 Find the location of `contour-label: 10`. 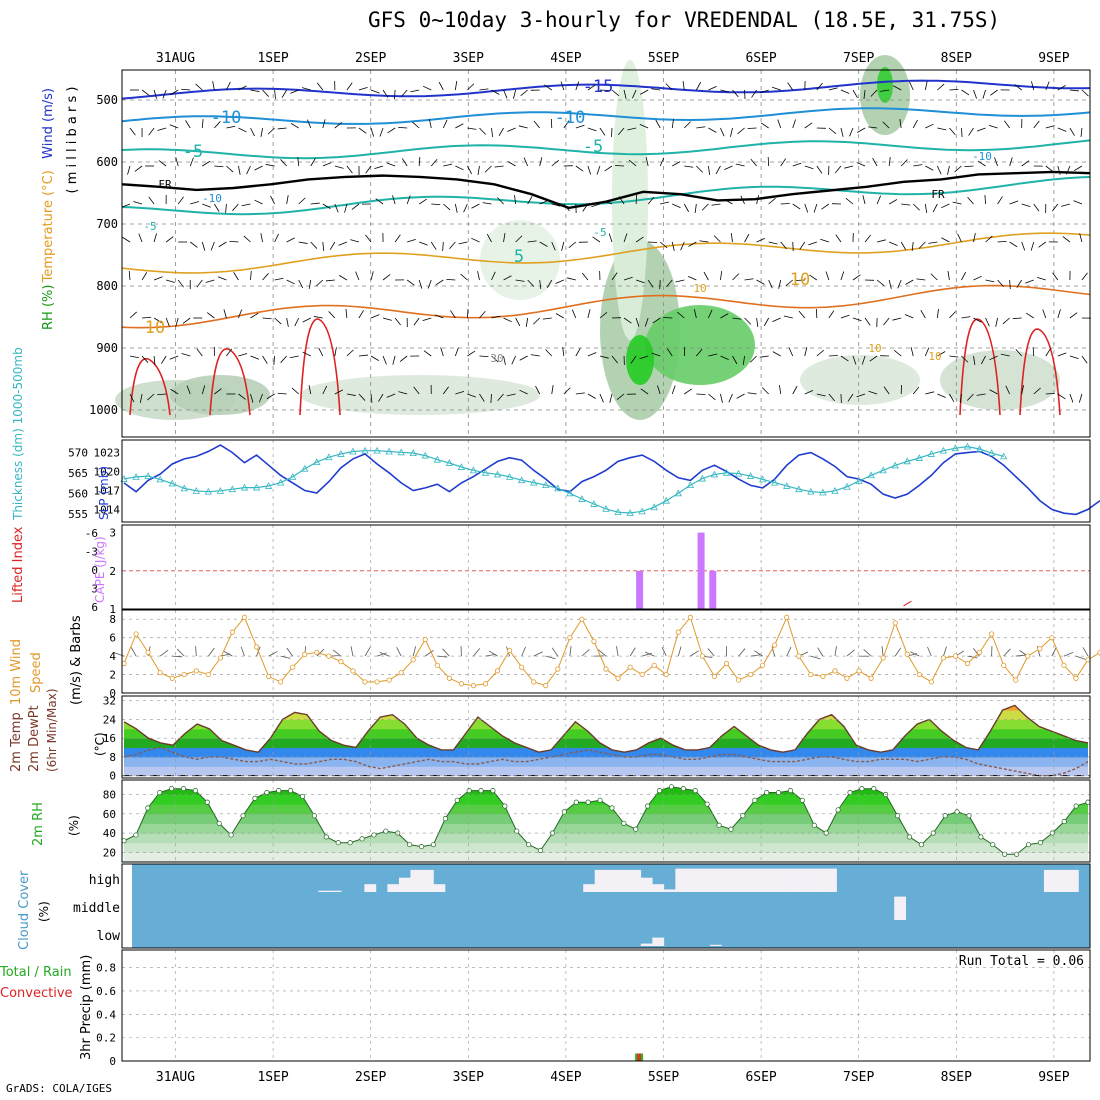

contour-label: 10 is located at coordinates (800, 280).